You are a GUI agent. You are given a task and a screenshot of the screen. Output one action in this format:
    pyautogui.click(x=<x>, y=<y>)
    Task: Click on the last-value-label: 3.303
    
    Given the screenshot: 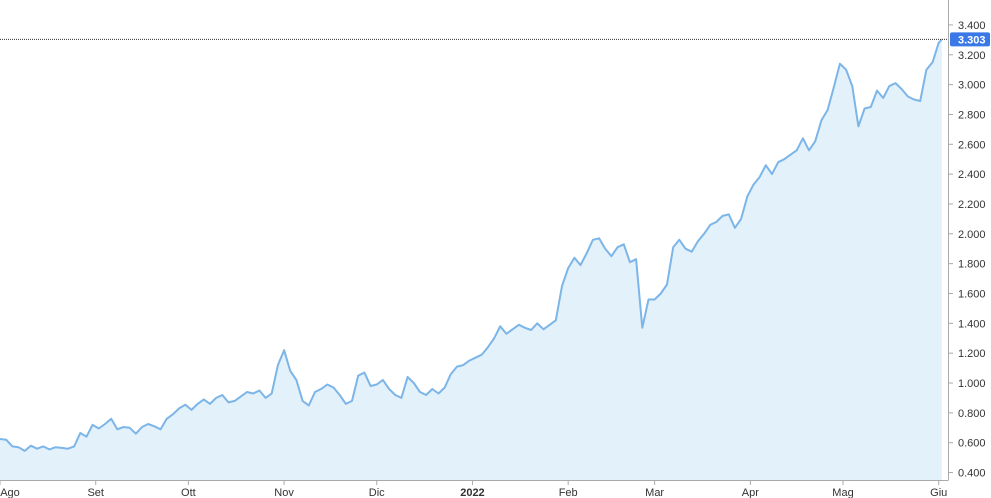 What is the action you would take?
    pyautogui.click(x=972, y=40)
    